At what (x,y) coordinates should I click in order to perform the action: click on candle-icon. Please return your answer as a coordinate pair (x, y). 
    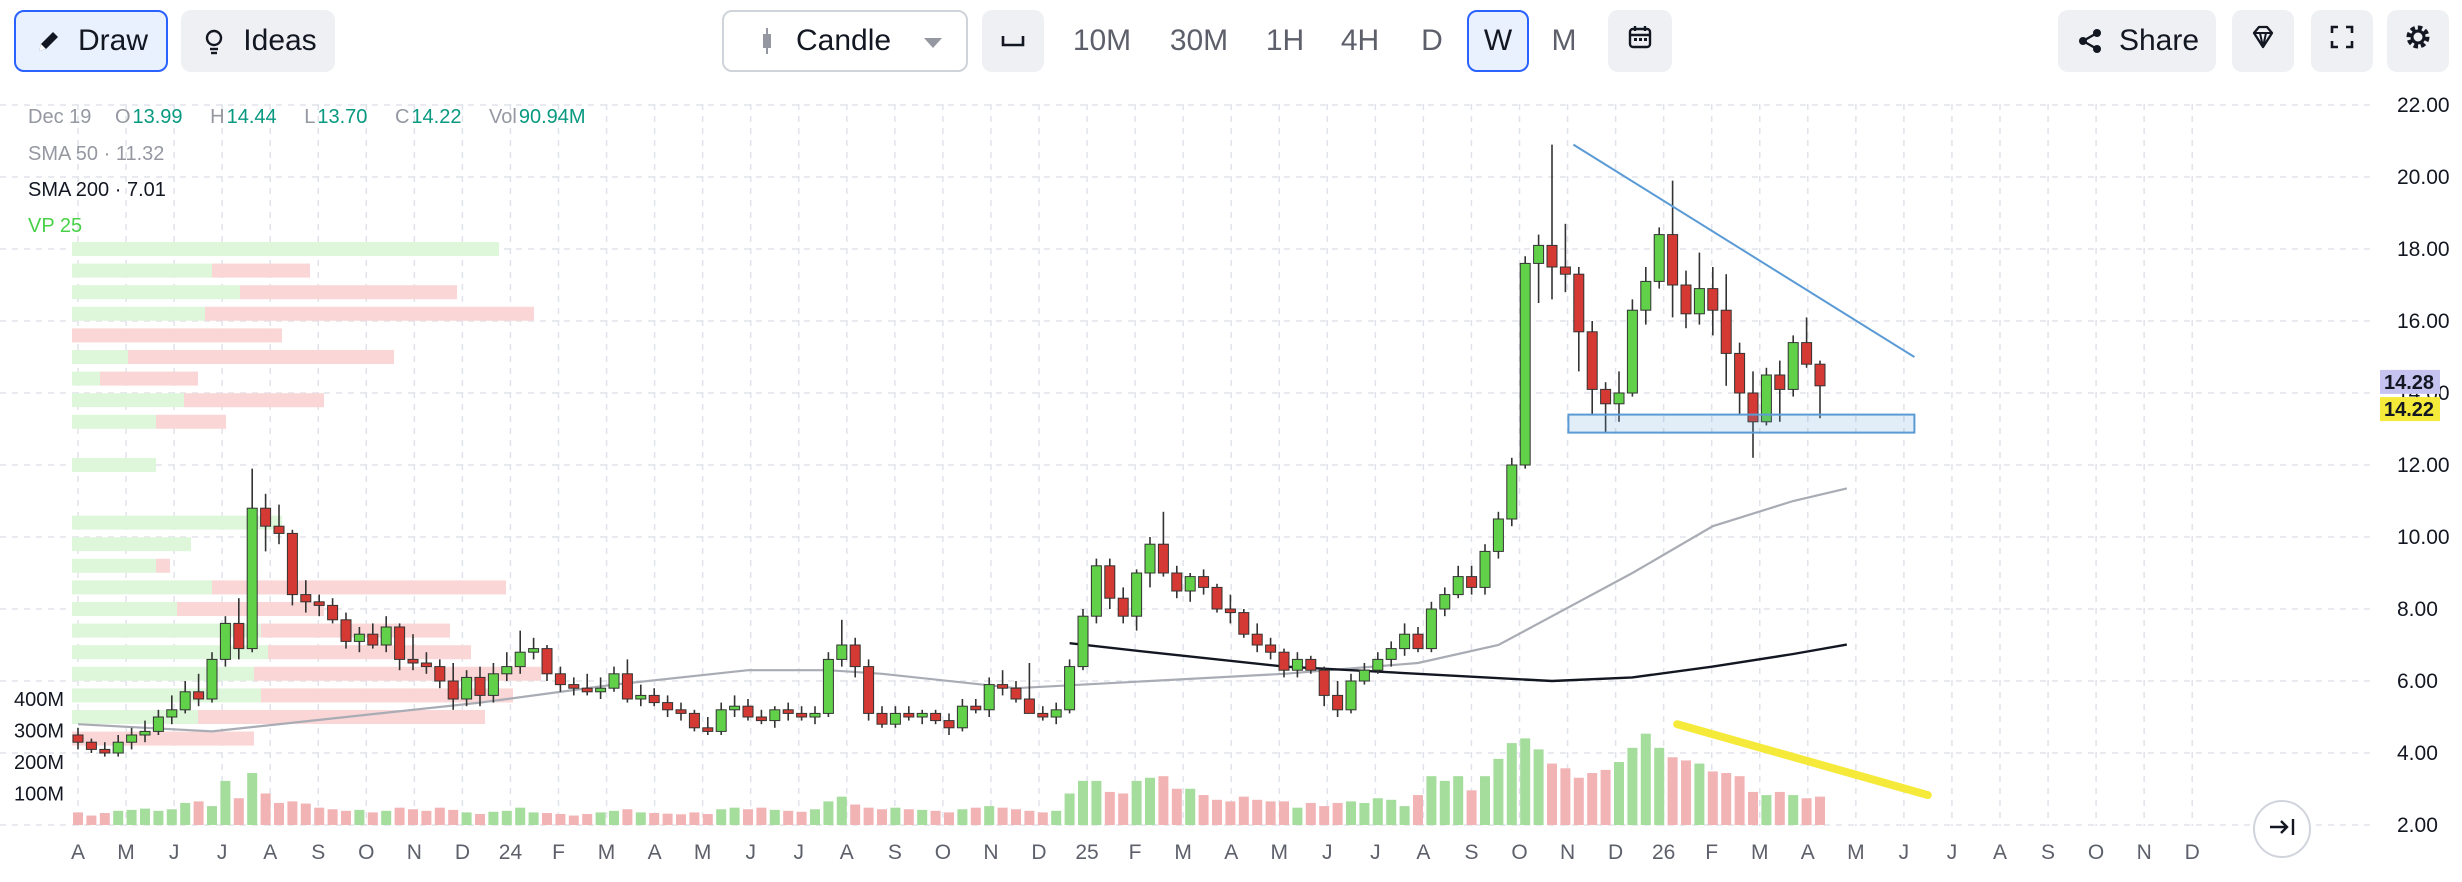
    Looking at the image, I should click on (767, 41).